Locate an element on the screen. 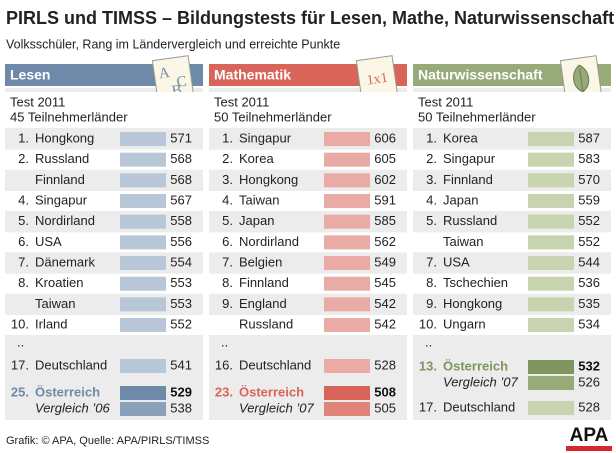 The height and width of the screenshot is (453, 616). panel-title: Naturwissenschaft is located at coordinates (480, 75).